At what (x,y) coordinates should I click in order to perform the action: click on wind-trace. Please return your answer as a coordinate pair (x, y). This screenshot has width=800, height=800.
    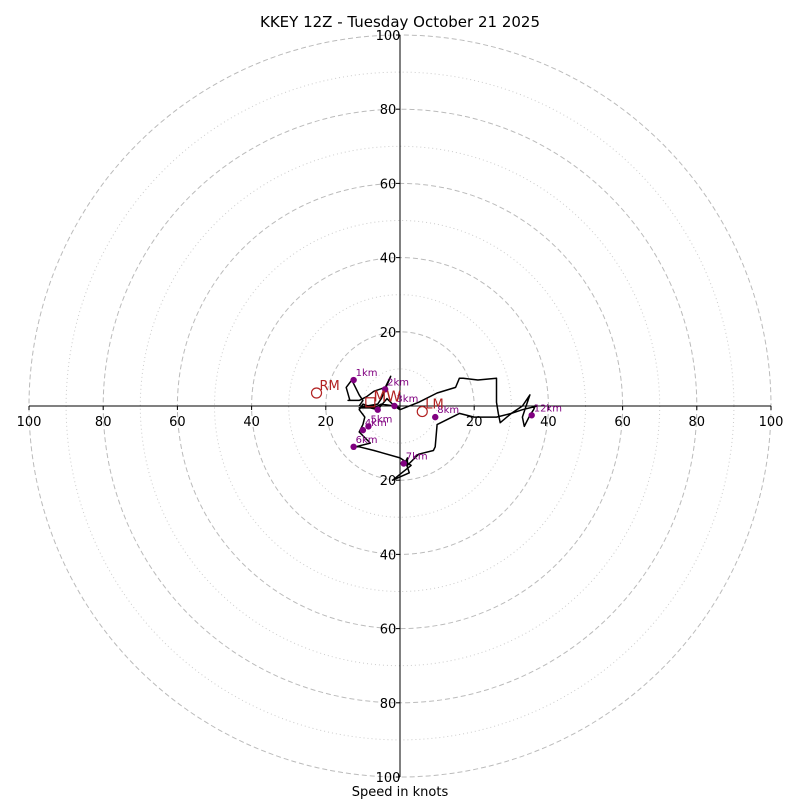
    Looking at the image, I should click on (442, 428).